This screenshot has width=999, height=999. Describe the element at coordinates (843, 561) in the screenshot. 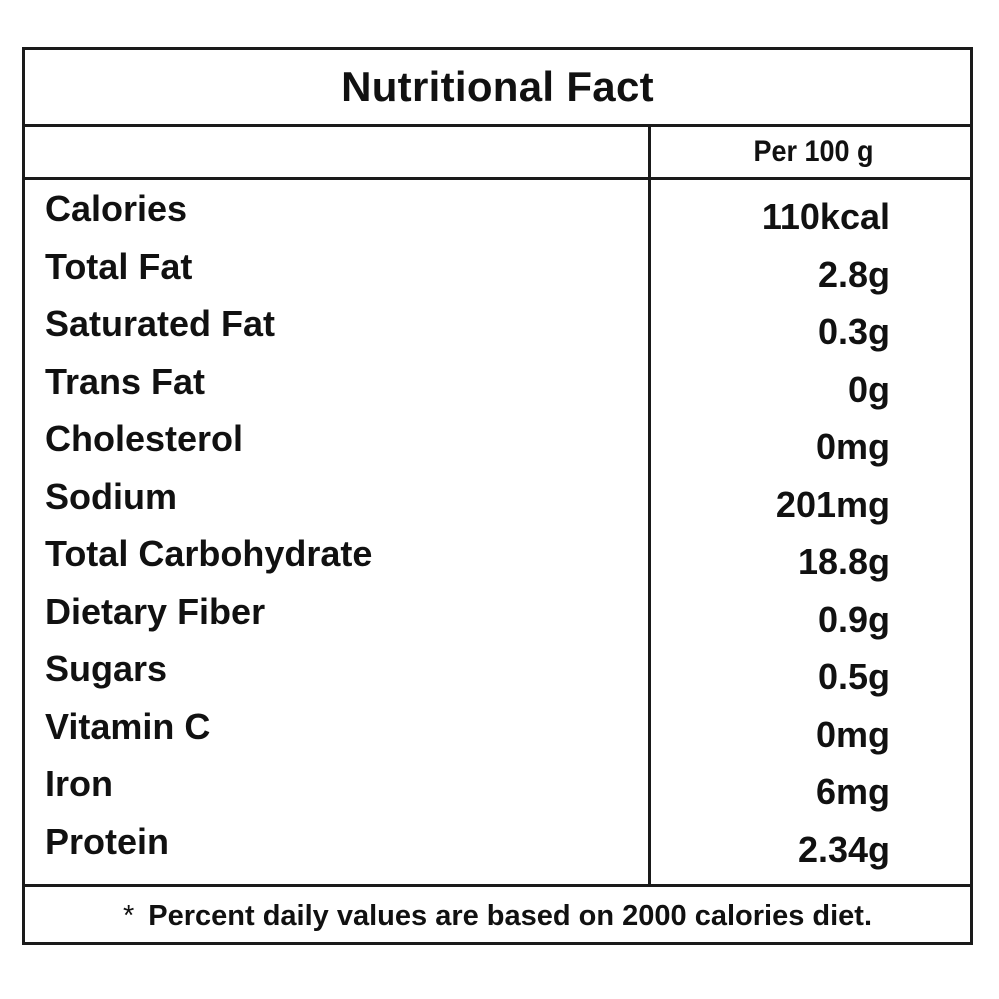

I see `nutrient-amount: 18.8g` at that location.